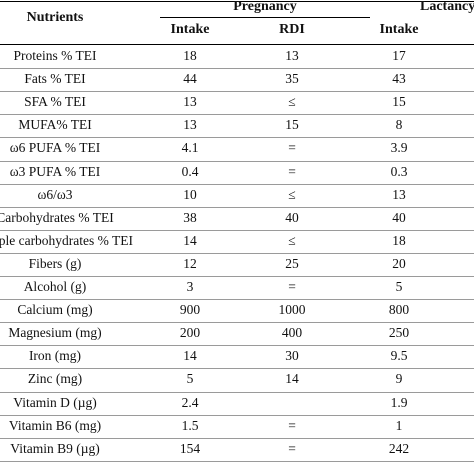  I want to click on intake-pregnancy-cell: 44, so click(190, 79).